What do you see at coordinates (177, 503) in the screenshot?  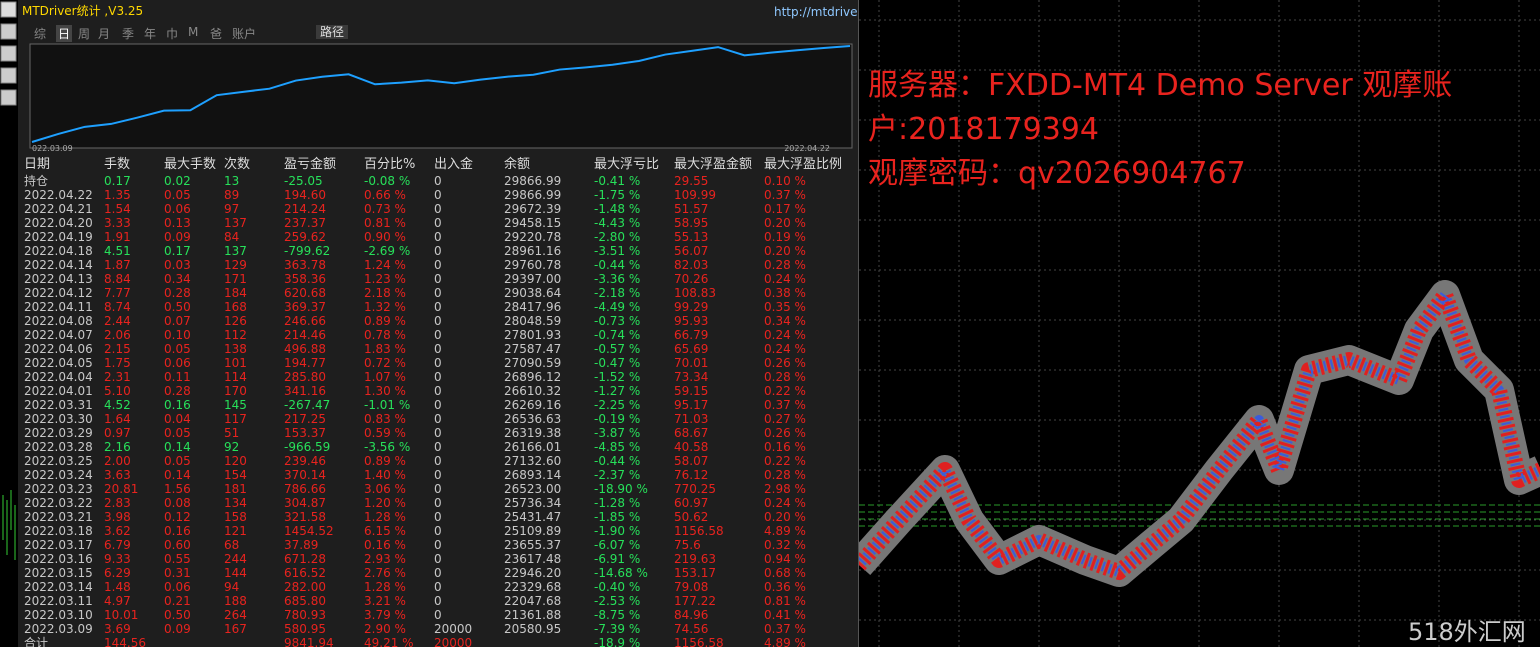 I see `table-cell: 0.08` at bounding box center [177, 503].